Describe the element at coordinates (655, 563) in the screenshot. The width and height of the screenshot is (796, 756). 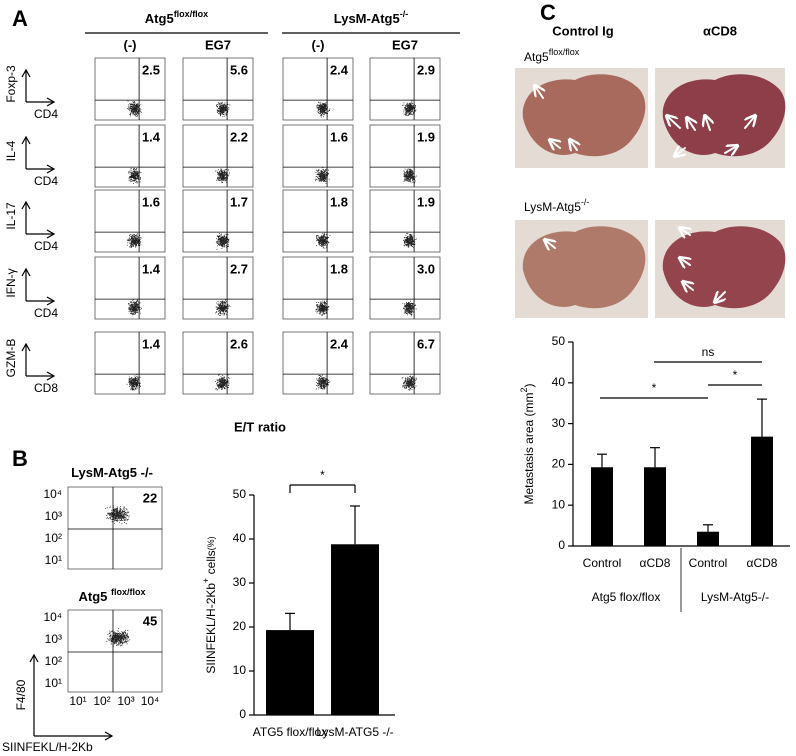
I see `x-tick-label: αCD8` at that location.